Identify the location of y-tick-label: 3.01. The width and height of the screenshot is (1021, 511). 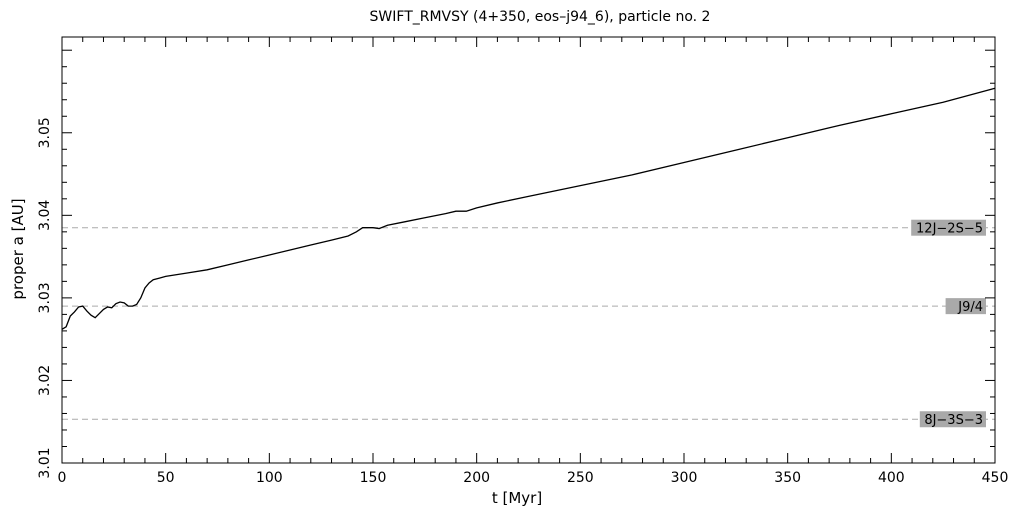
(45, 462).